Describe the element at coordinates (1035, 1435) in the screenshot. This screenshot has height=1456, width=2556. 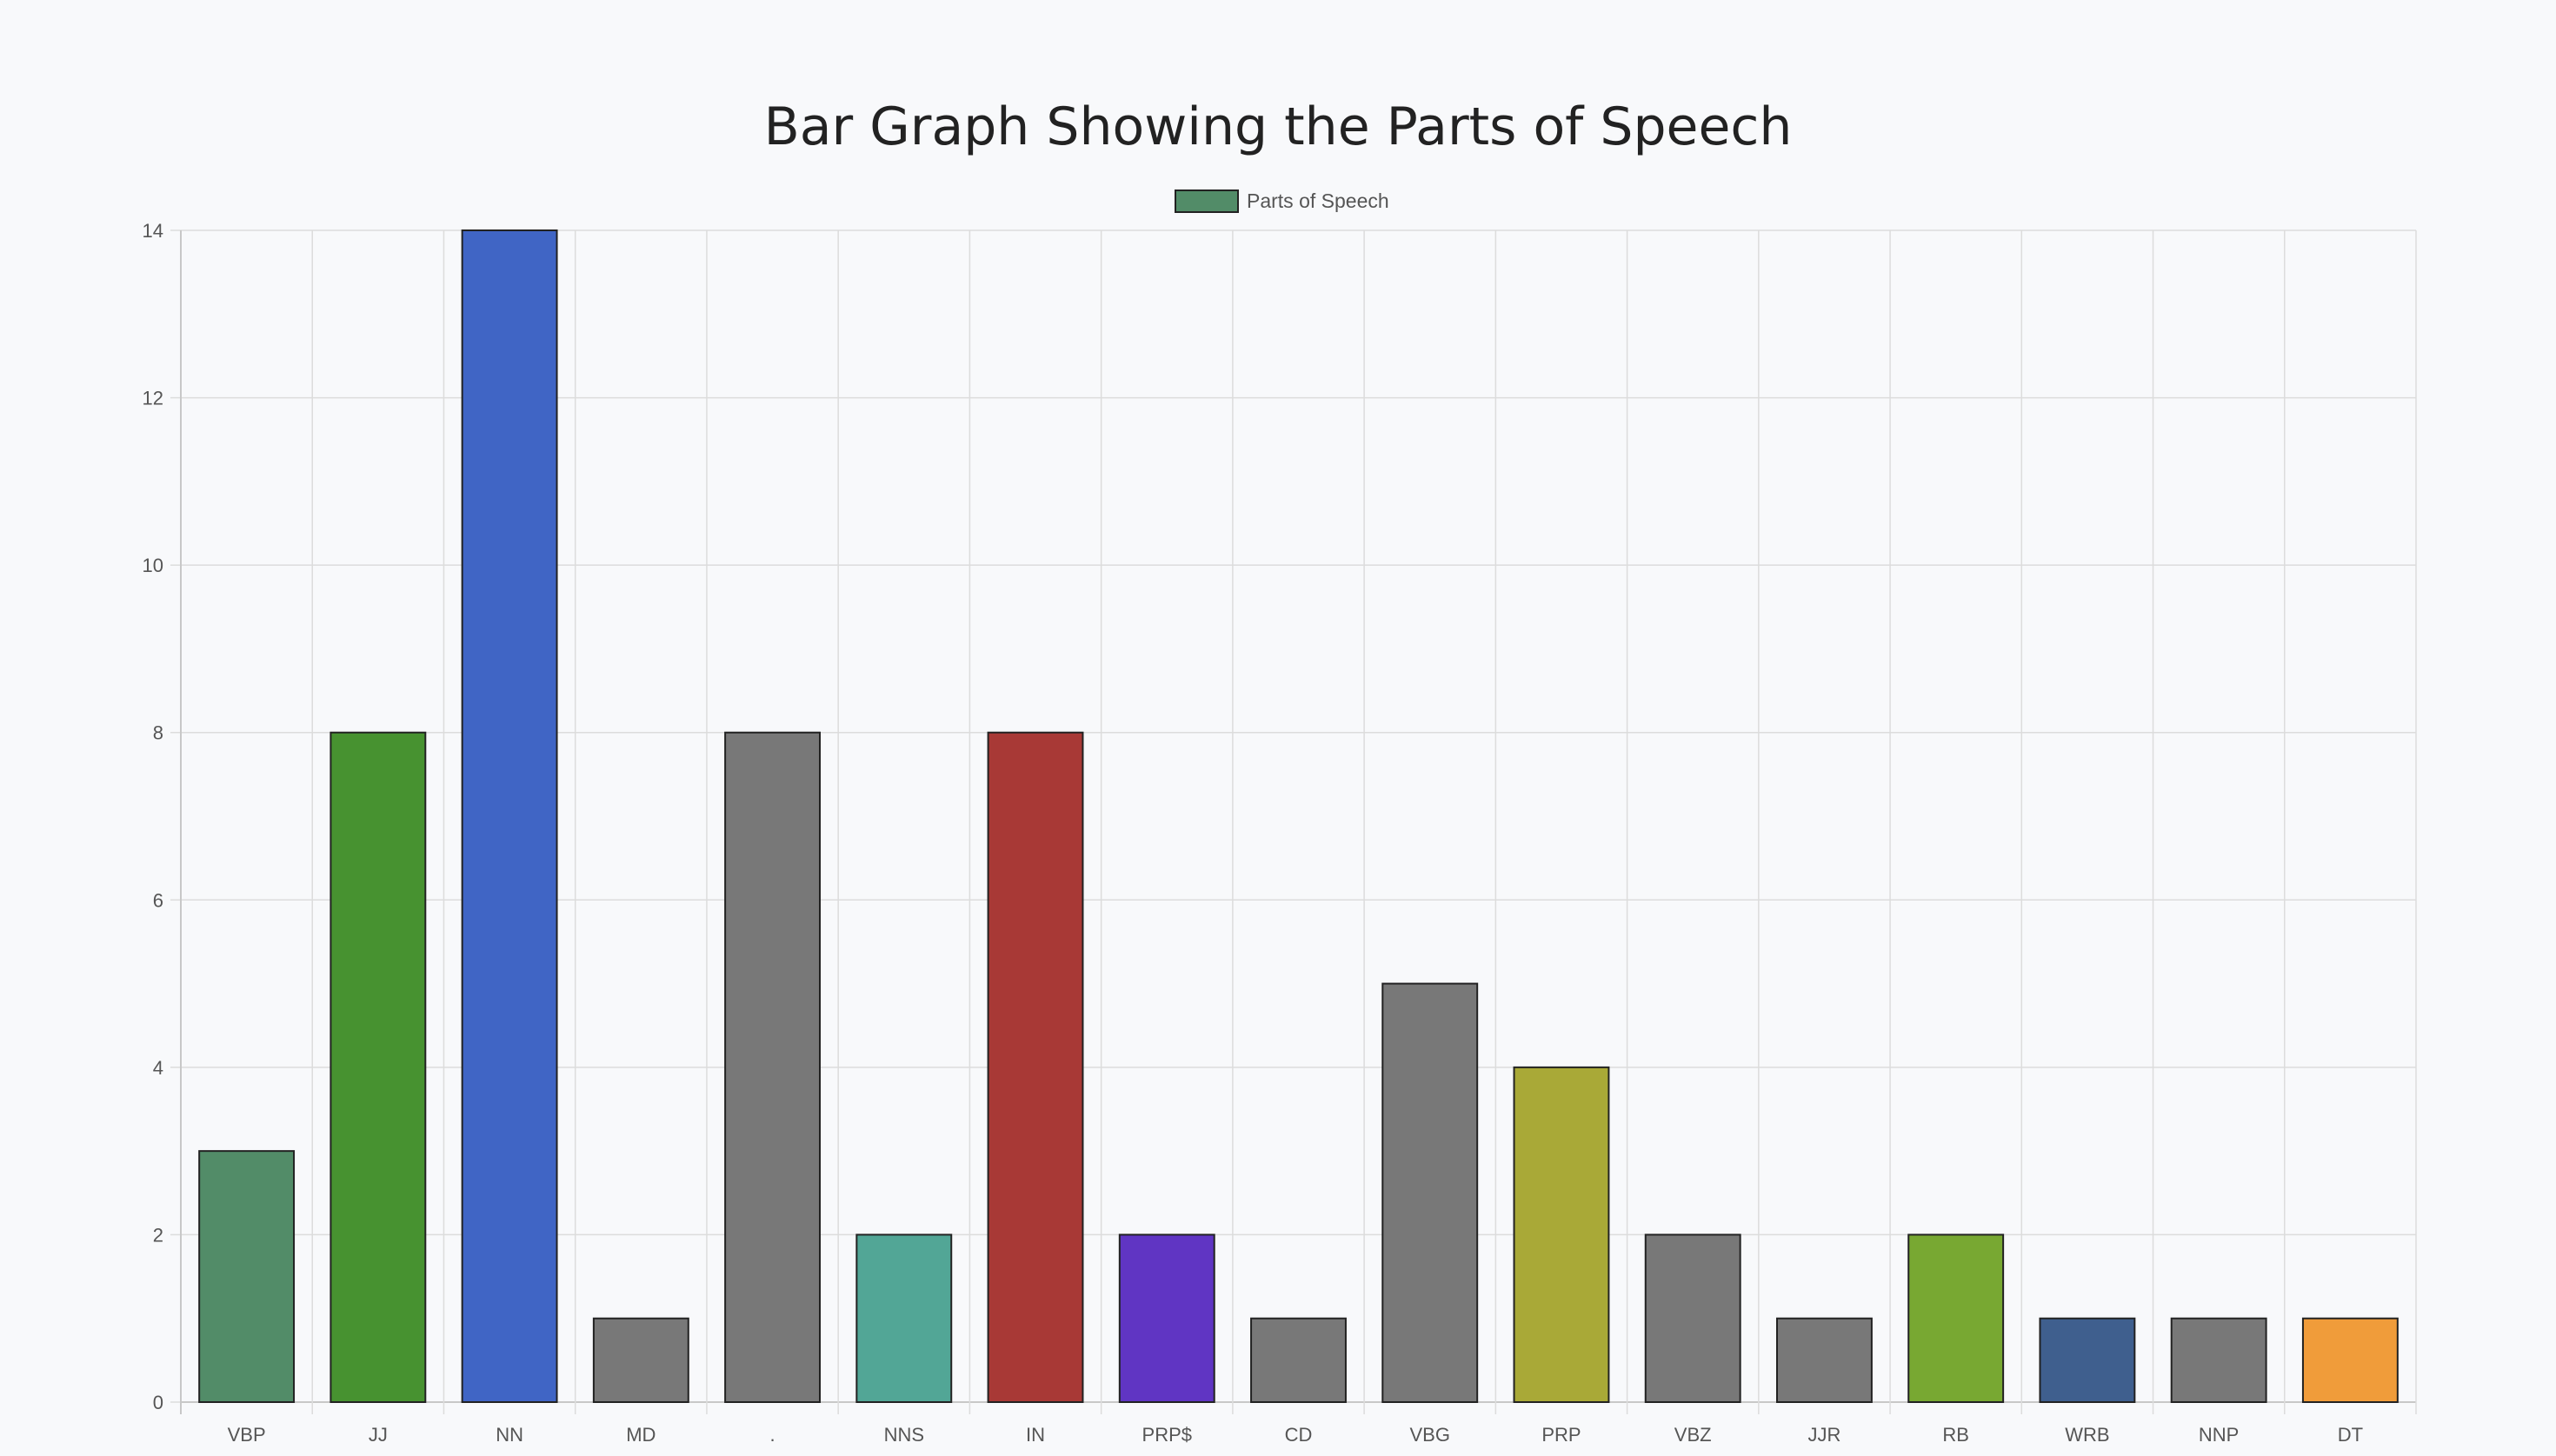
I see `x-tick-label: IN` at that location.